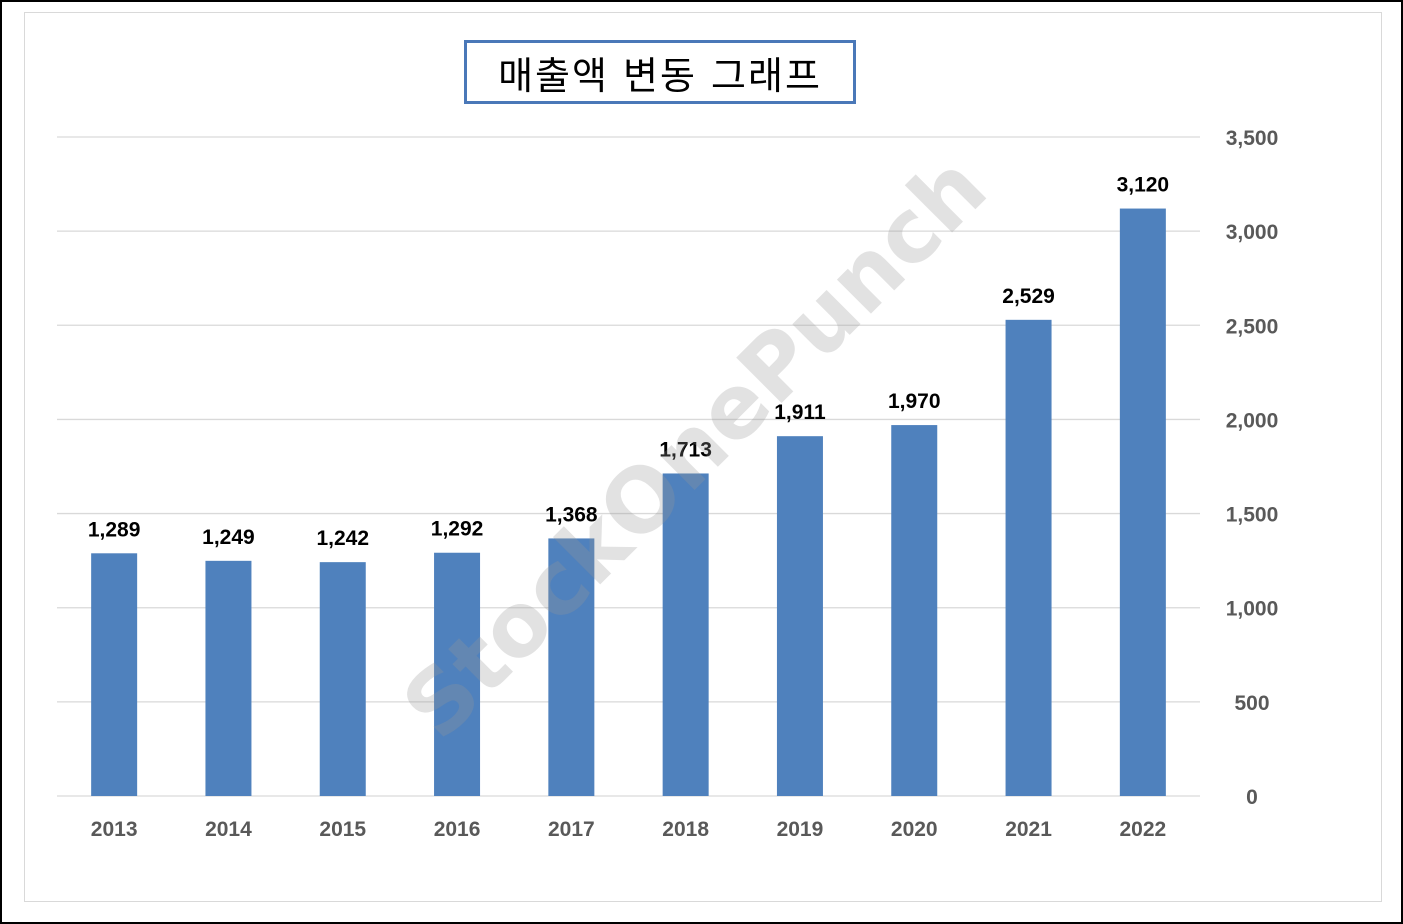 The image size is (1403, 924). What do you see at coordinates (1143, 185) in the screenshot?
I see `data-label: 3,120` at bounding box center [1143, 185].